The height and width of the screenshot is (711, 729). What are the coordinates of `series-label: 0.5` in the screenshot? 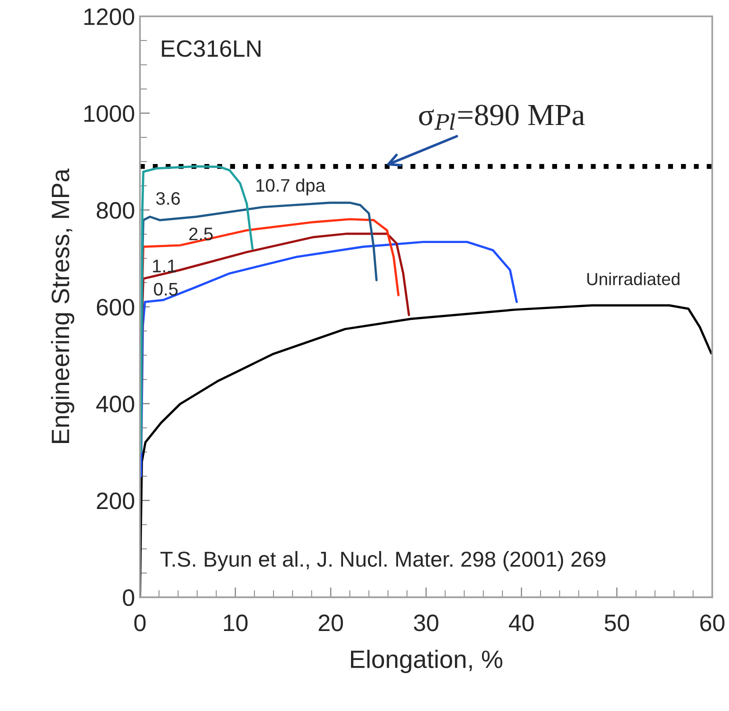 It's located at (166, 289).